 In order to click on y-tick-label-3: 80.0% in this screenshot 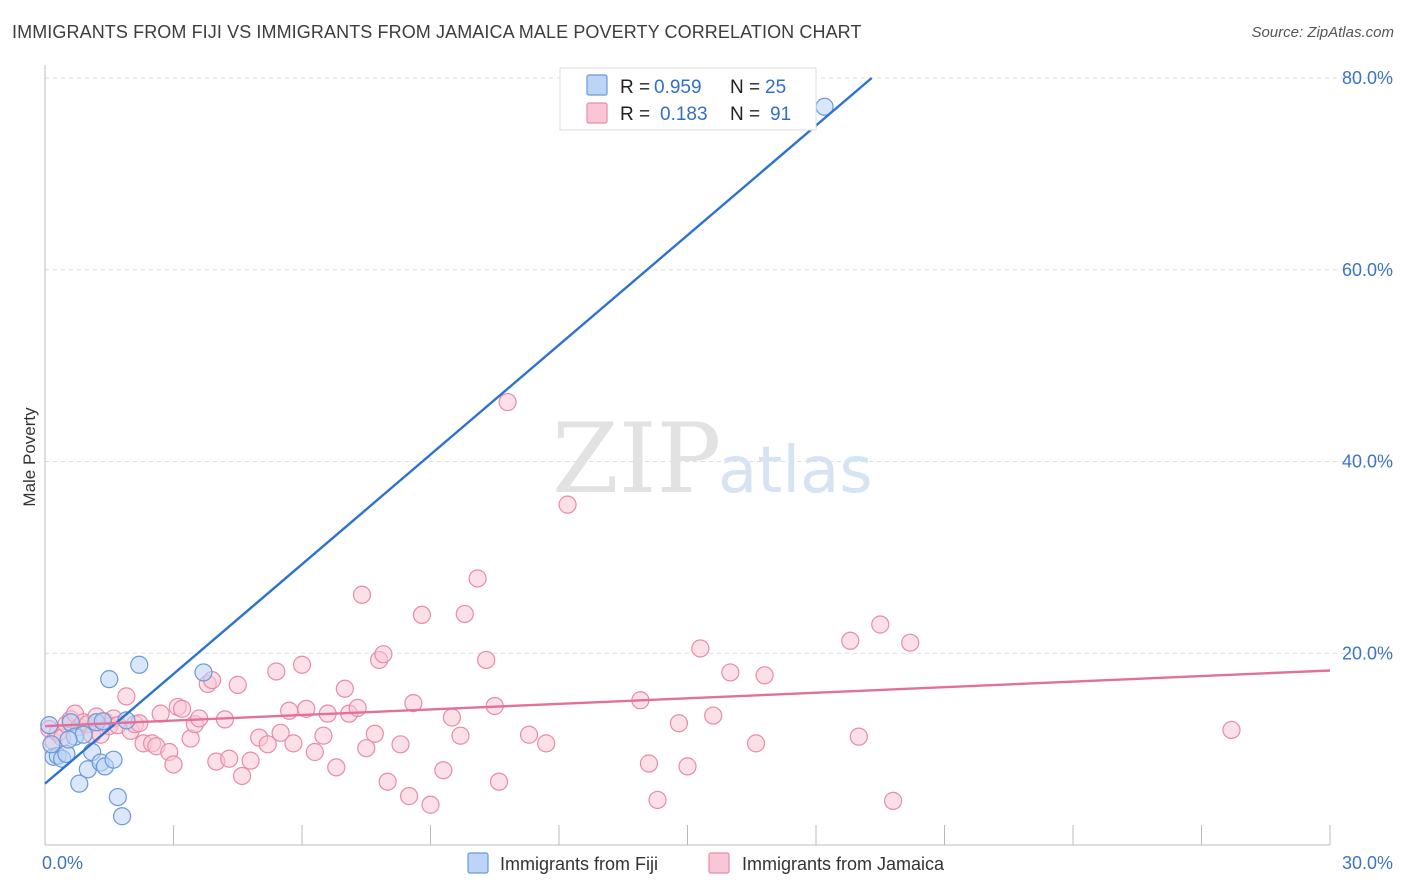, I will do `click(1367, 78)`.